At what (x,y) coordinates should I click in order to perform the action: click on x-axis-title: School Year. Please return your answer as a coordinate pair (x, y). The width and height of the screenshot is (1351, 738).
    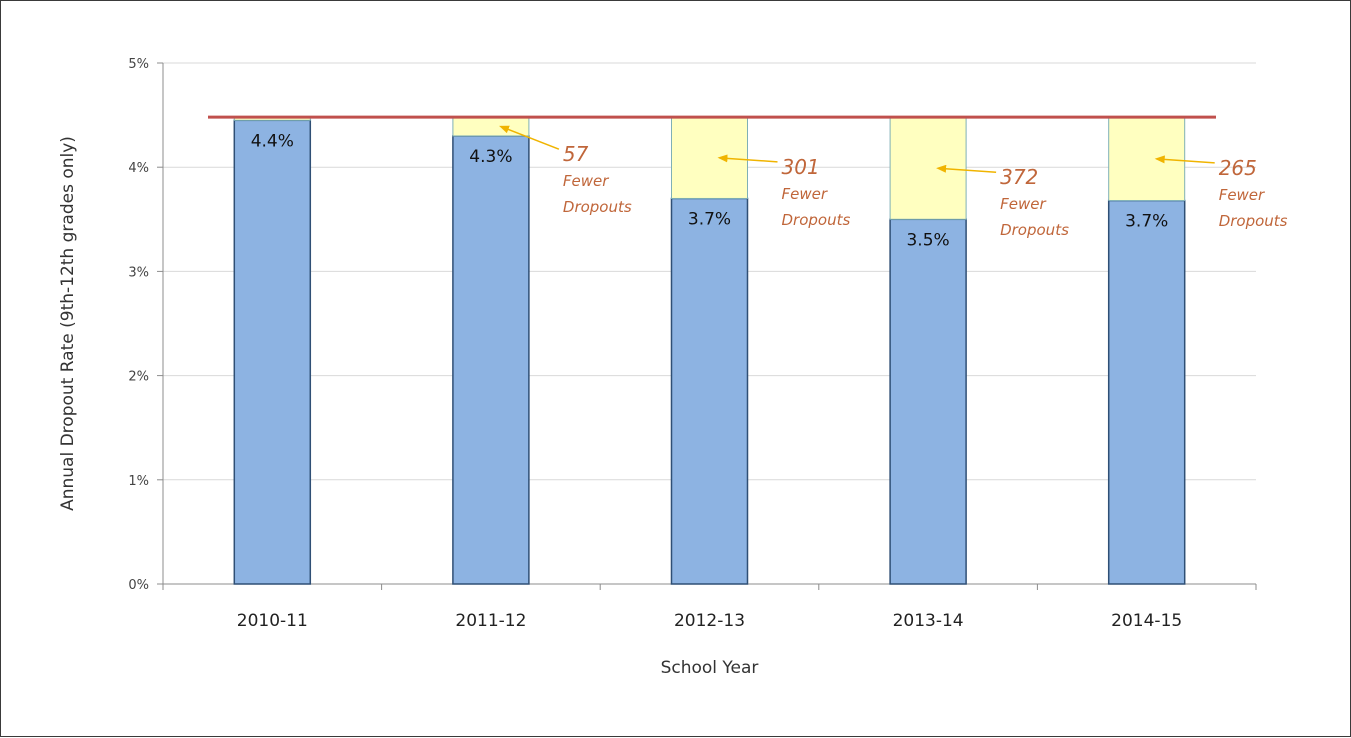
    Looking at the image, I should click on (710, 668).